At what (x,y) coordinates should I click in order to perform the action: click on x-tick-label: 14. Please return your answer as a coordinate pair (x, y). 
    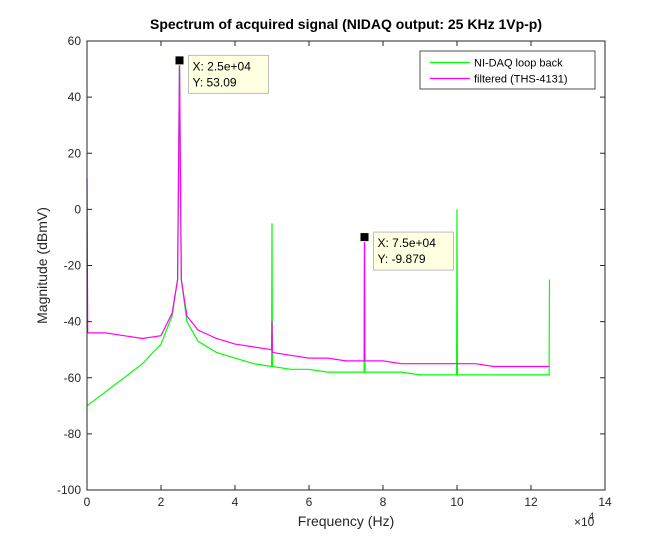
    Looking at the image, I should click on (605, 502).